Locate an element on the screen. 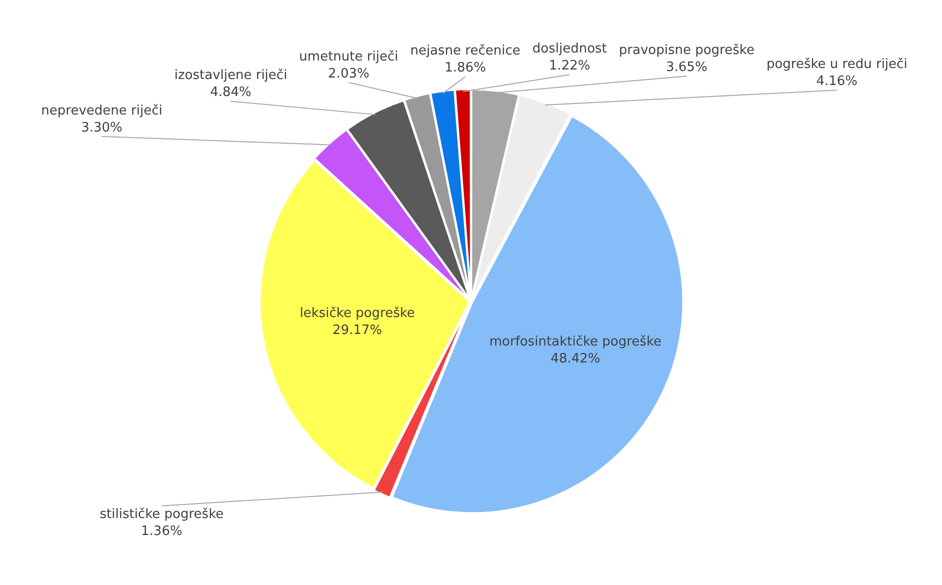 The height and width of the screenshot is (585, 942). data-label: 48.42% is located at coordinates (575, 359).